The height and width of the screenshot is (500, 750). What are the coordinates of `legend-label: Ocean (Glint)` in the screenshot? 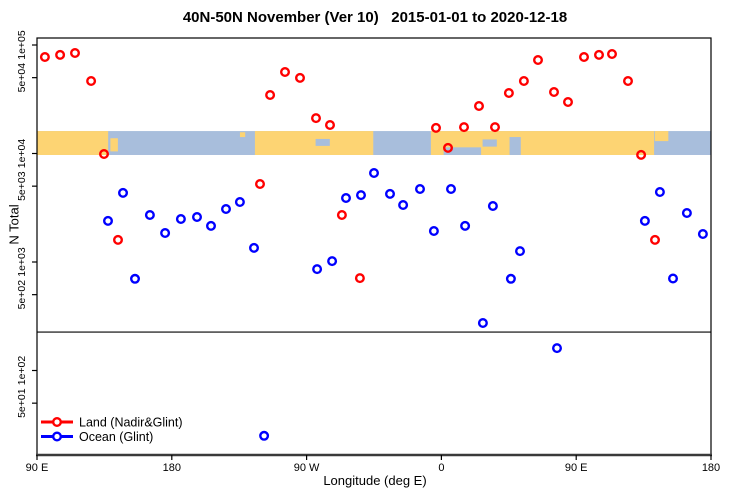 It's located at (116, 437).